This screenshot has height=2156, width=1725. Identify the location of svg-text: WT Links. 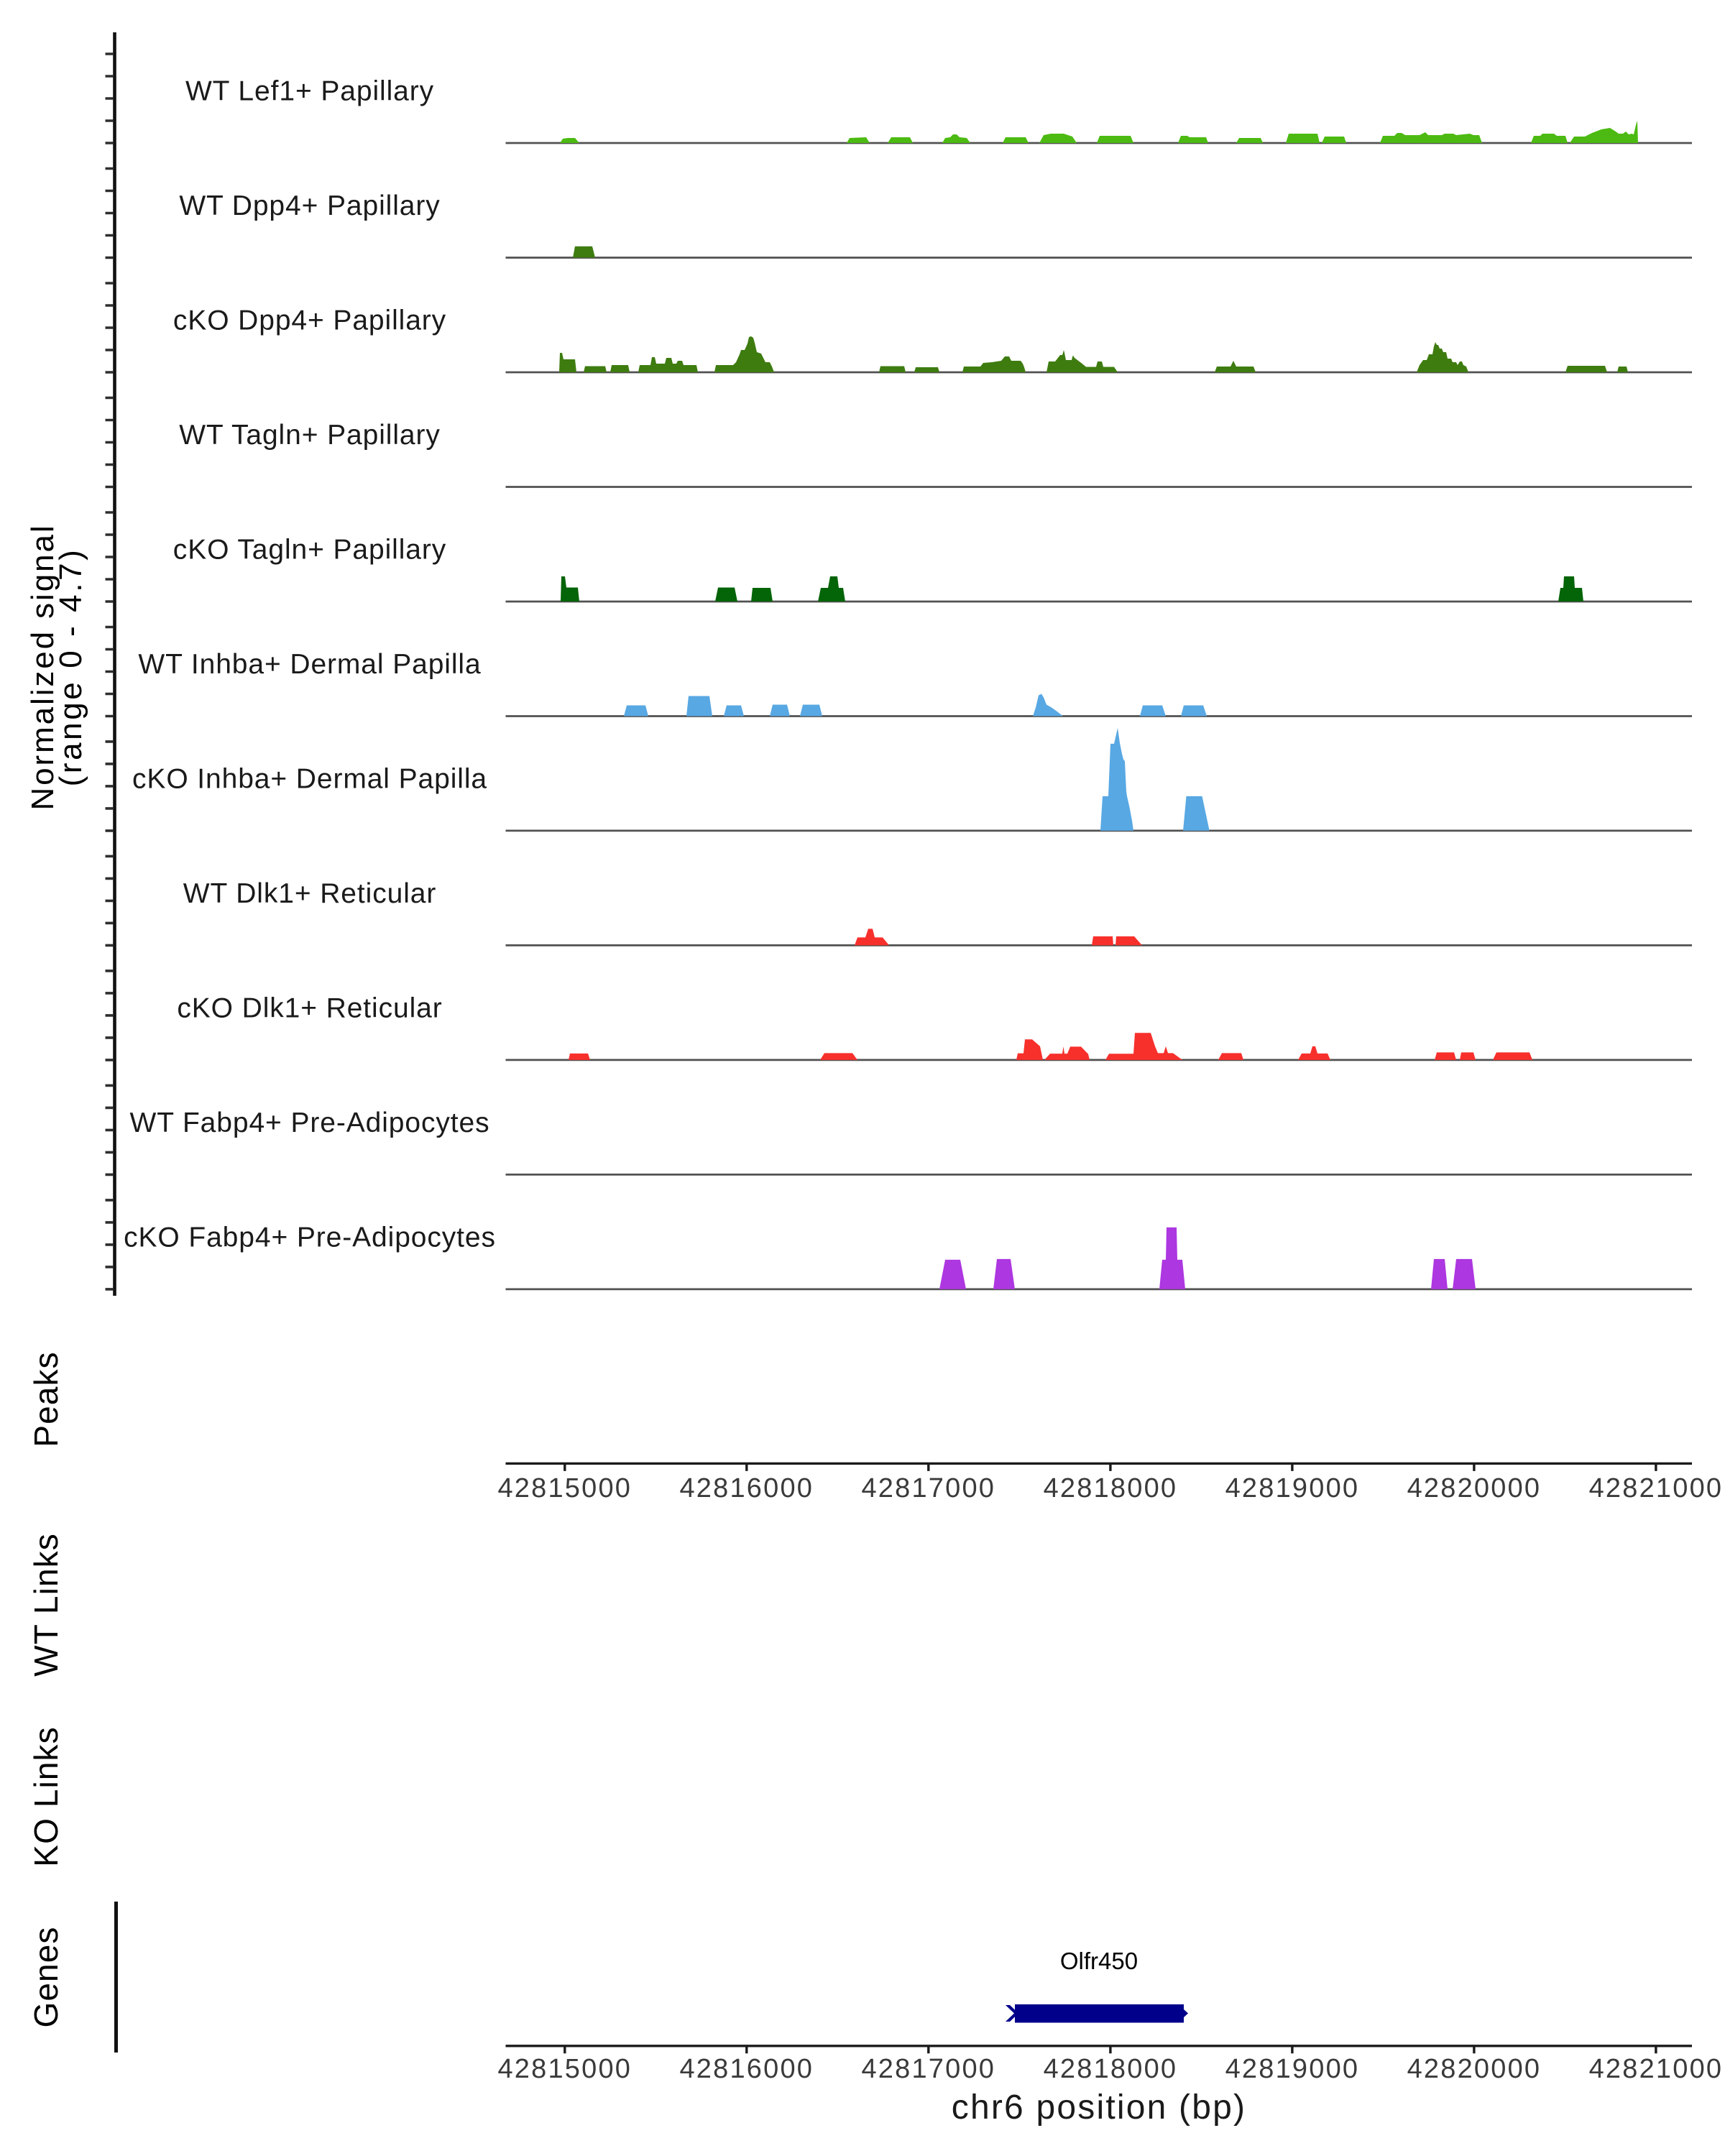
(46, 1605).